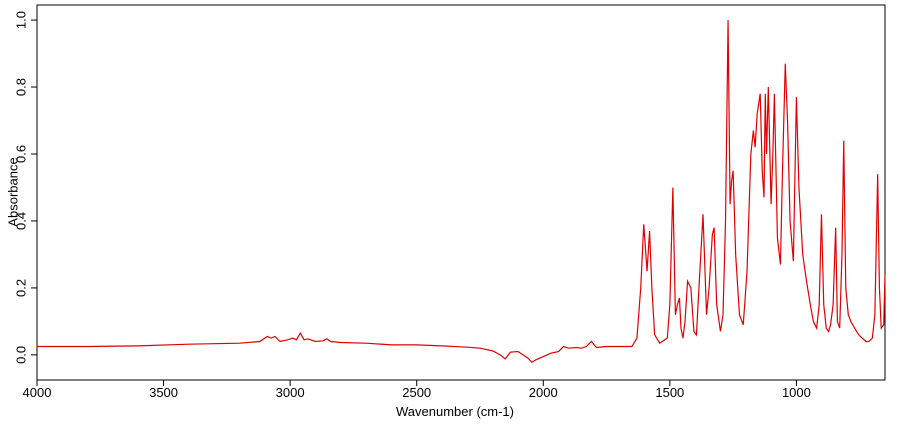 The height and width of the screenshot is (430, 910). I want to click on x-axis-label: Wavenumber (cm-1), so click(455, 411).